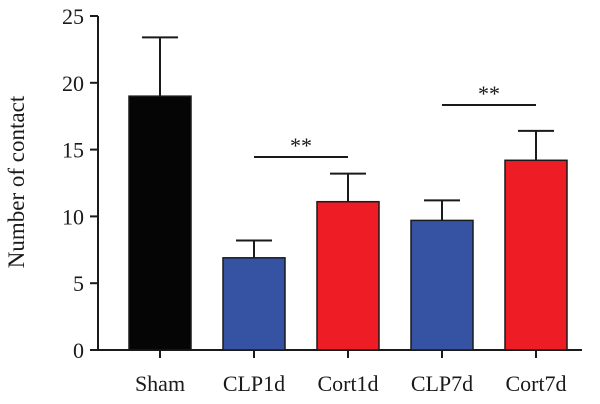 Image resolution: width=600 pixels, height=404 pixels. What do you see at coordinates (442, 383) in the screenshot?
I see `x-tick-label-clp7d: CLP7d` at bounding box center [442, 383].